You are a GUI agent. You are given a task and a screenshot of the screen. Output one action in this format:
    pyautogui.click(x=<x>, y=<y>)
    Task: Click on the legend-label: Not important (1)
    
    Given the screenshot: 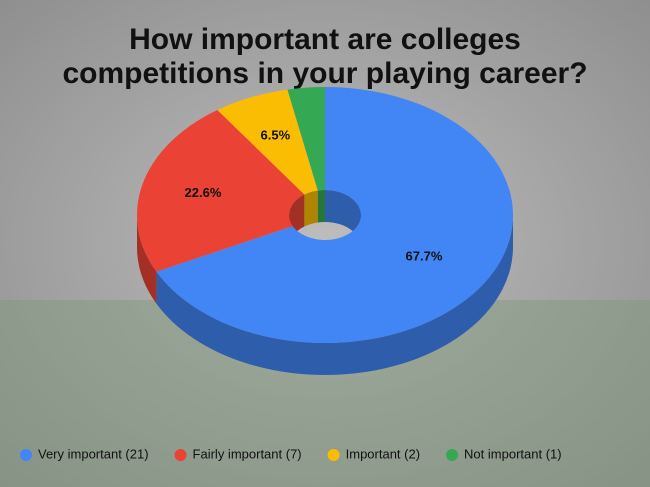 What is the action you would take?
    pyautogui.click(x=513, y=453)
    